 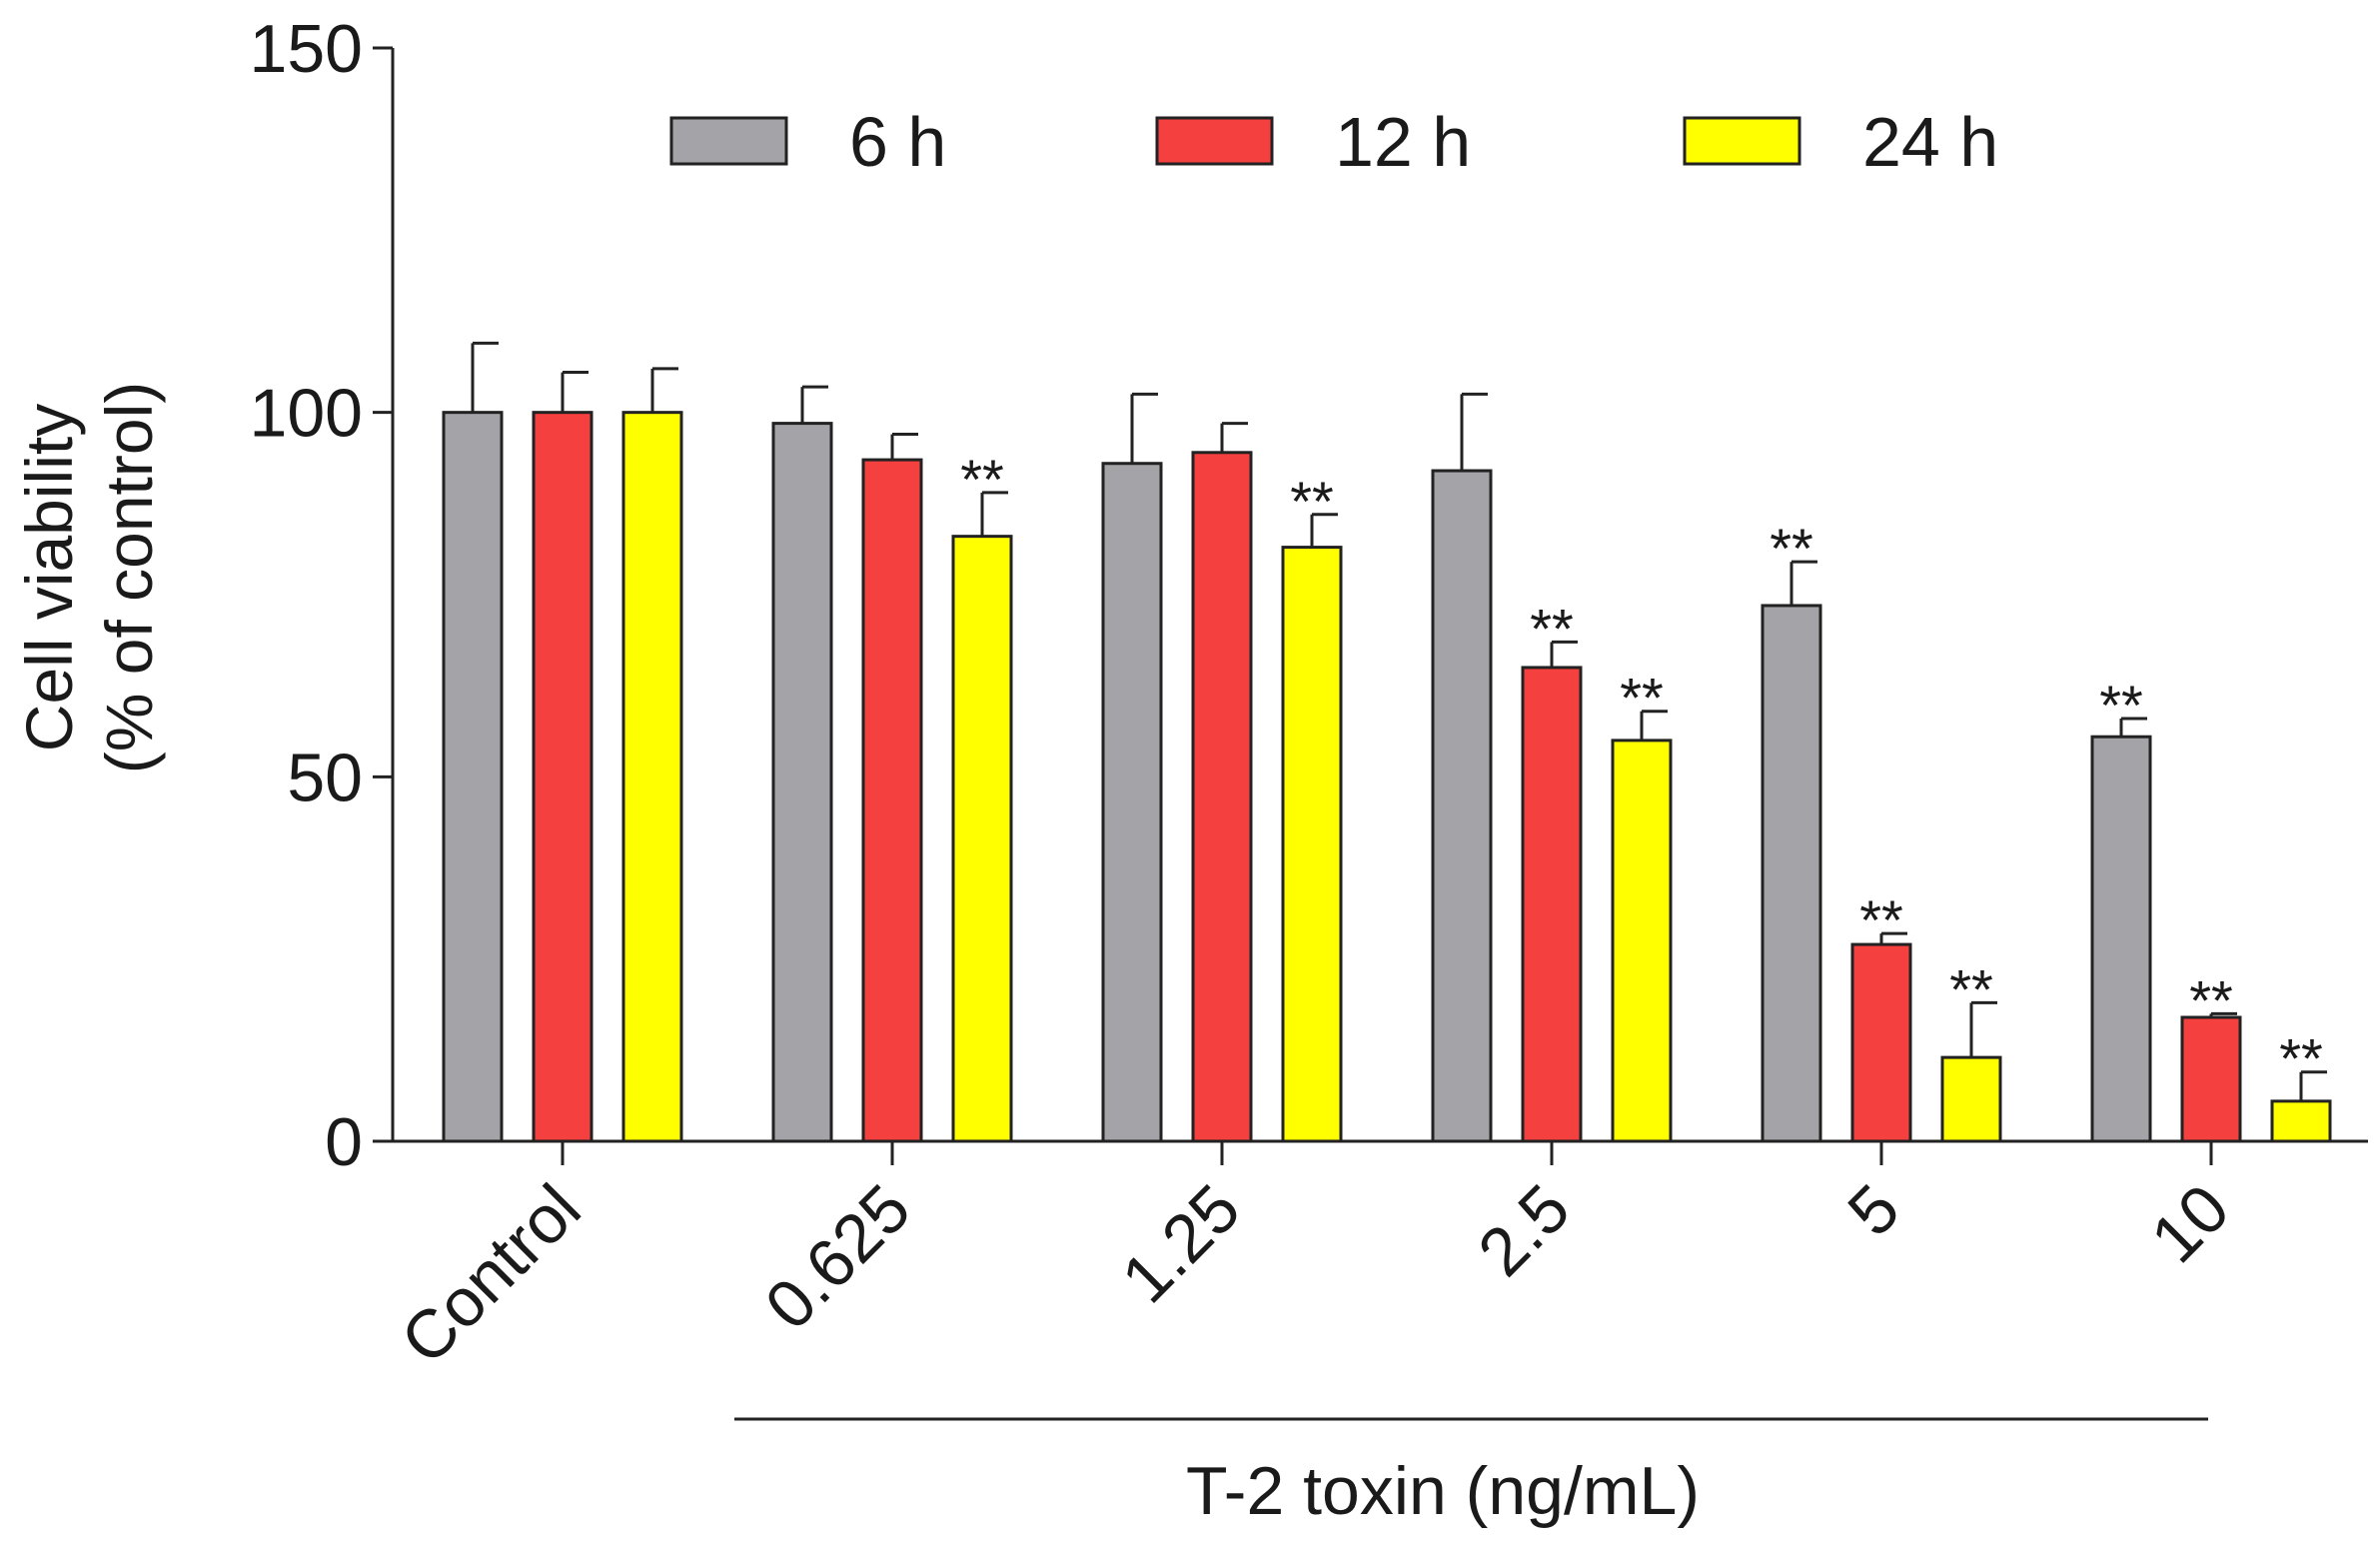 I want to click on x-axis-label: T-2 toxin (ng/mL), so click(x=1443, y=1491).